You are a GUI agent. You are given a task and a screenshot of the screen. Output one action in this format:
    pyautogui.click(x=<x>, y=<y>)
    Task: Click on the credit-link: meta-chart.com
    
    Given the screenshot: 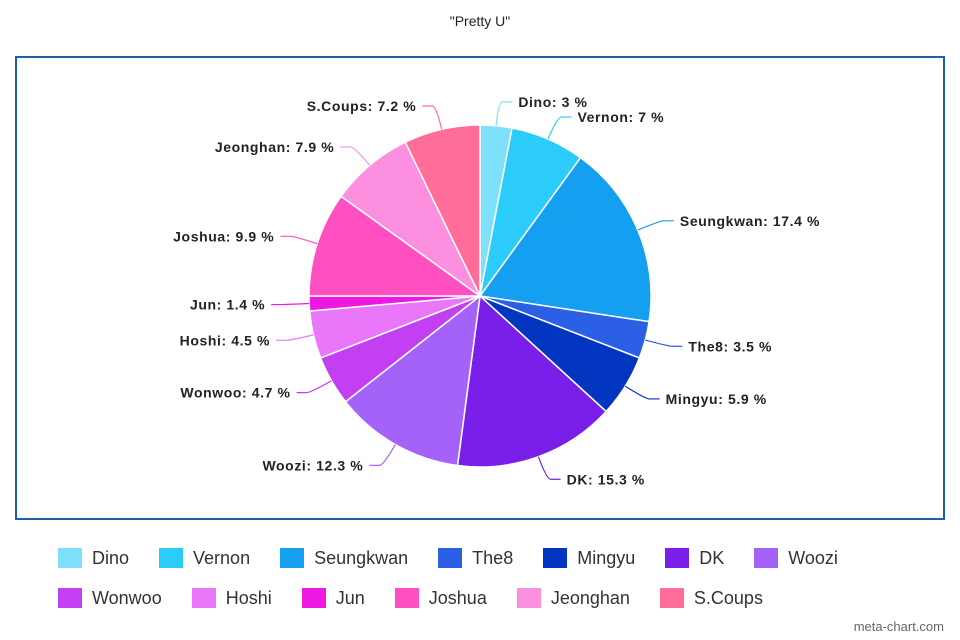 What is the action you would take?
    pyautogui.click(x=898, y=626)
    